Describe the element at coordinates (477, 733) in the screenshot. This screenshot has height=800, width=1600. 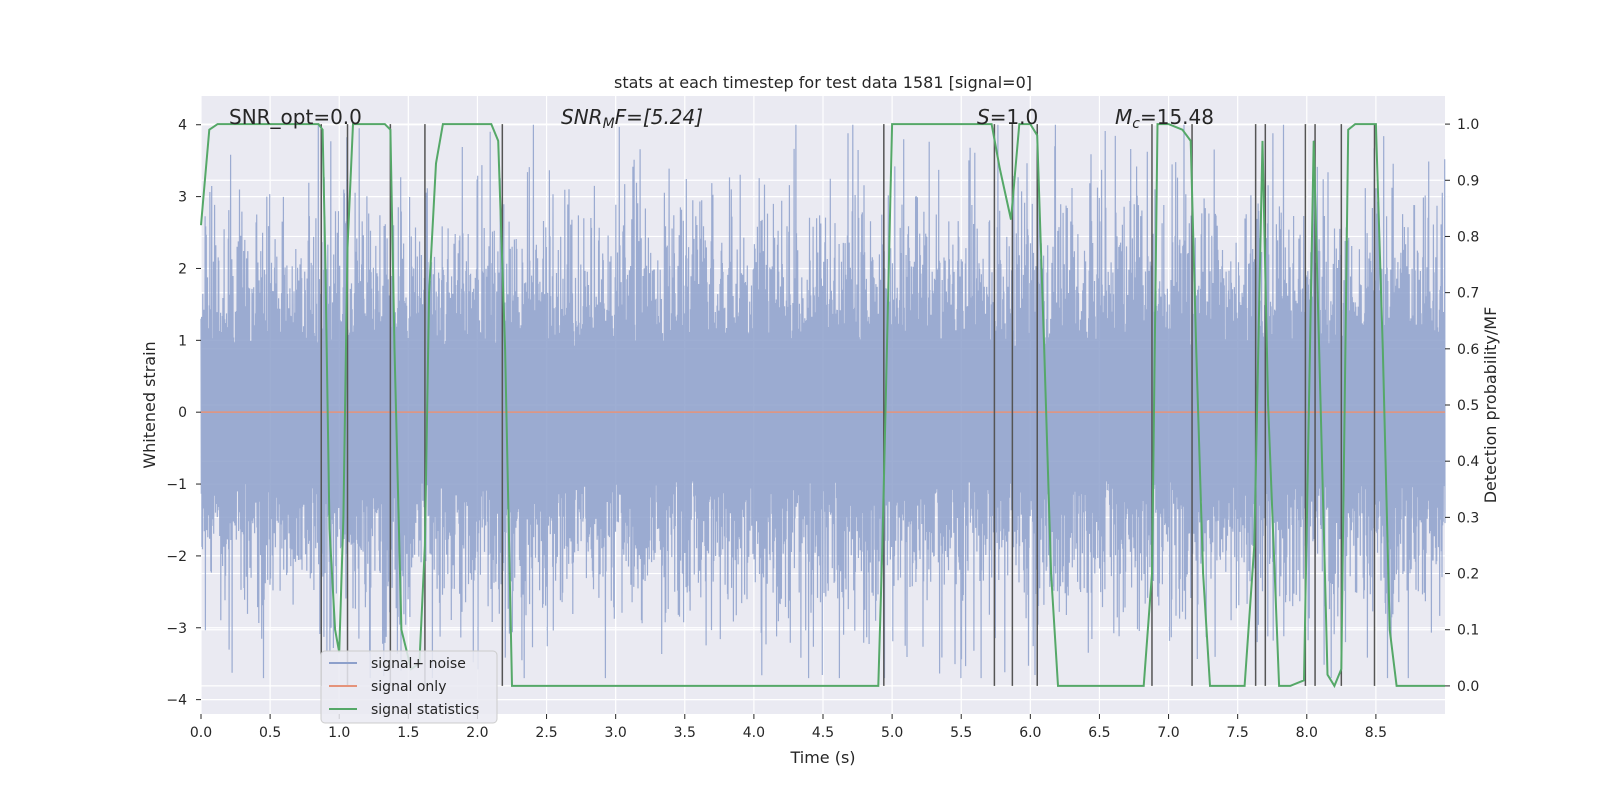
I see `x-tick-label: 2.0` at that location.